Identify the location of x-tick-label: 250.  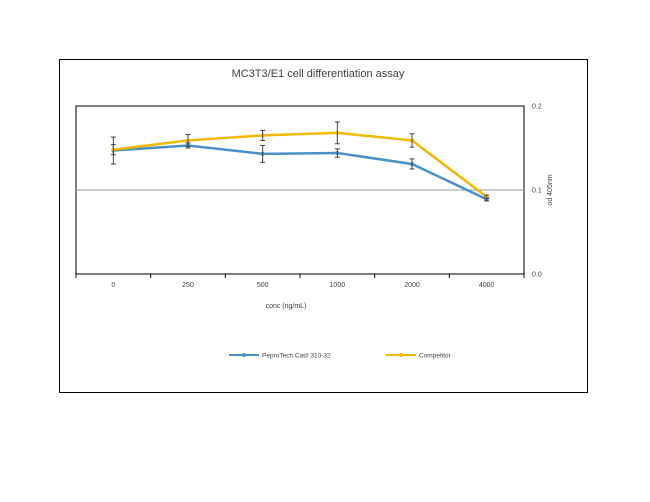
(188, 285).